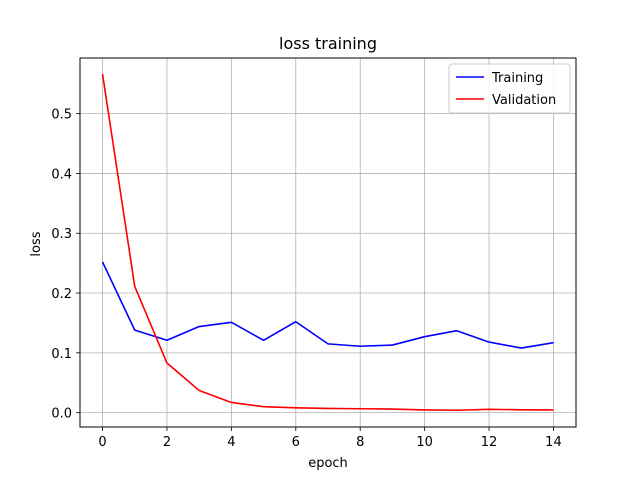 Image resolution: width=640 pixels, height=480 pixels. I want to click on y-tick-label: 0.3, so click(61, 234).